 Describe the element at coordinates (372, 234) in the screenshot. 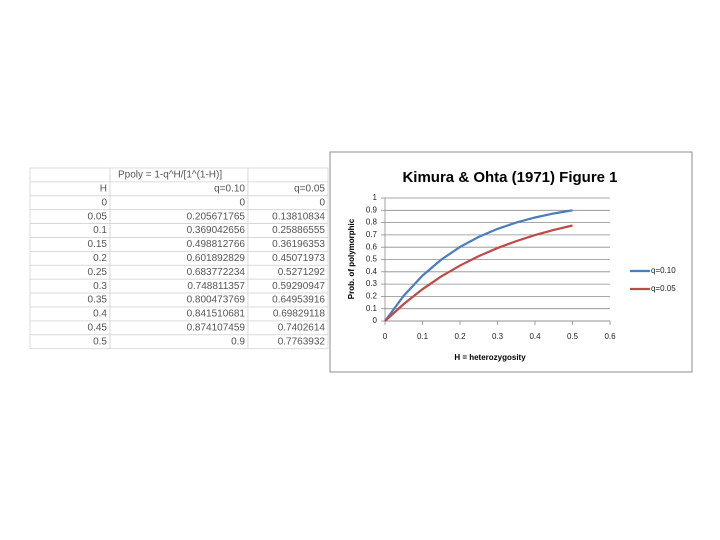

I see `y-tick-label: 0.7` at that location.